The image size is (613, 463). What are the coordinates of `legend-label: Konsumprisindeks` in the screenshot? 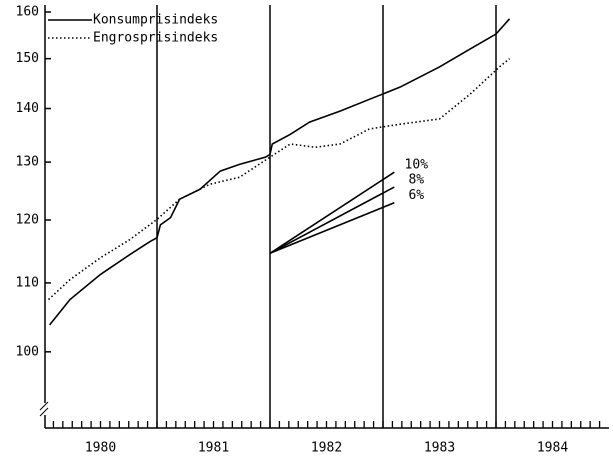 It's located at (155, 20).